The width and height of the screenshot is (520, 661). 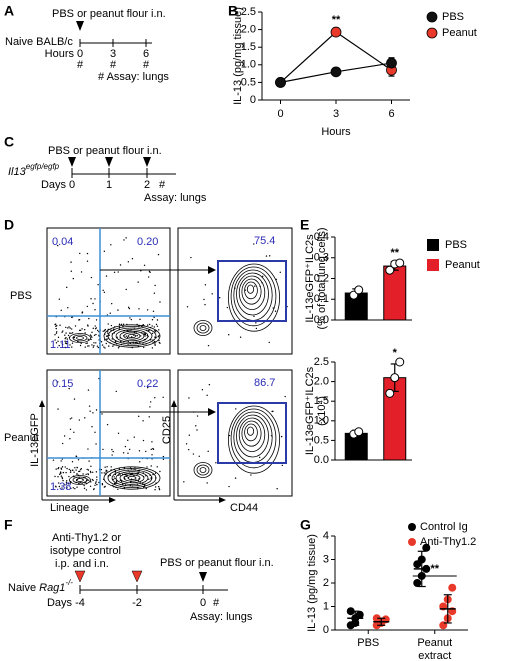 I want to click on legend-label: Peanut, so click(x=462, y=265).